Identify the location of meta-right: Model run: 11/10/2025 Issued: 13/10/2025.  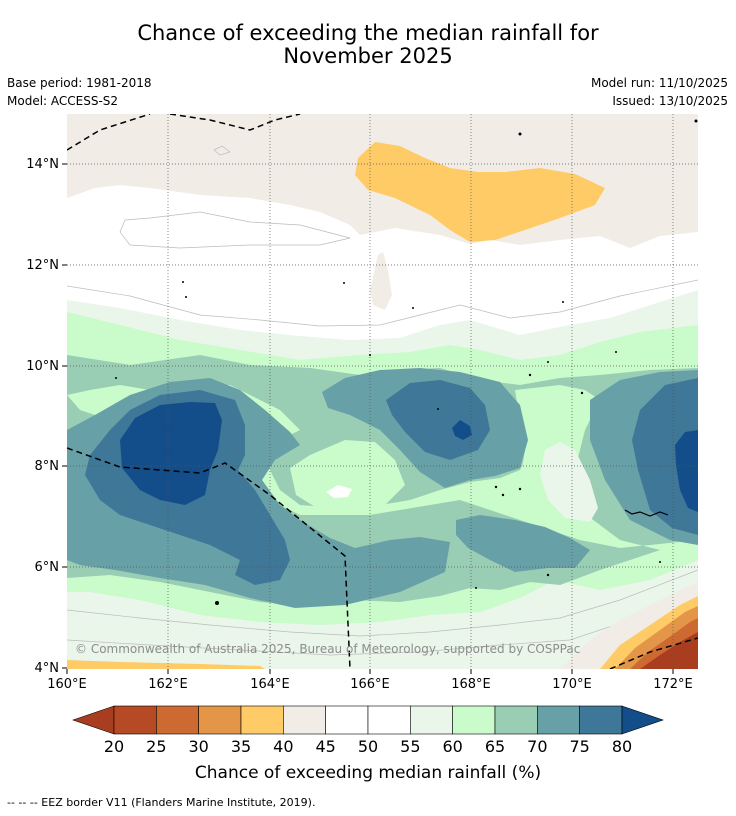
(659, 92).